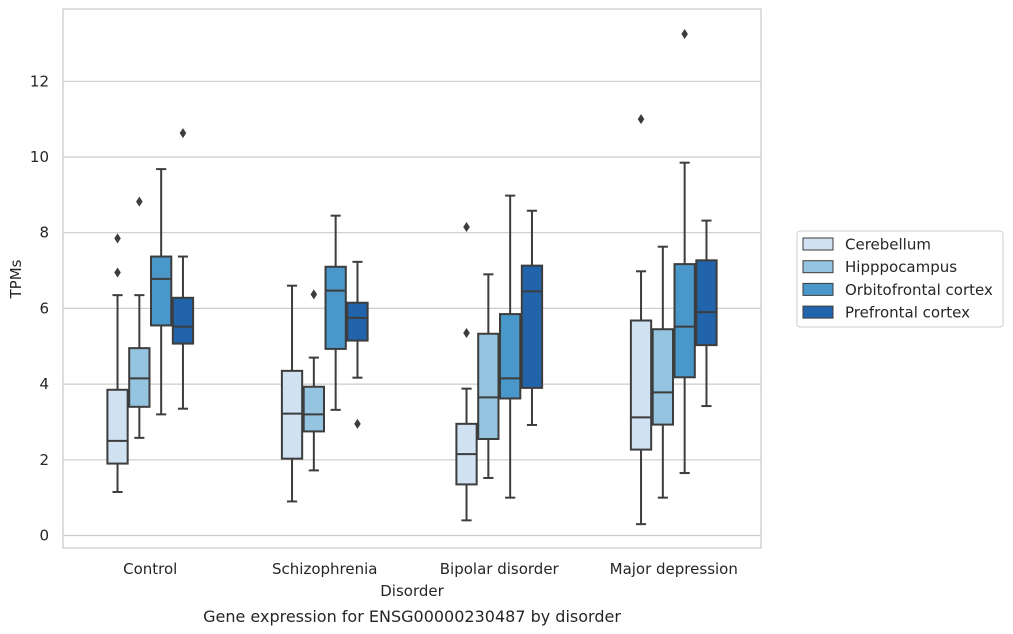 The height and width of the screenshot is (634, 1013). Describe the element at coordinates (39, 81) in the screenshot. I see `y-tick-label-12: 12` at that location.